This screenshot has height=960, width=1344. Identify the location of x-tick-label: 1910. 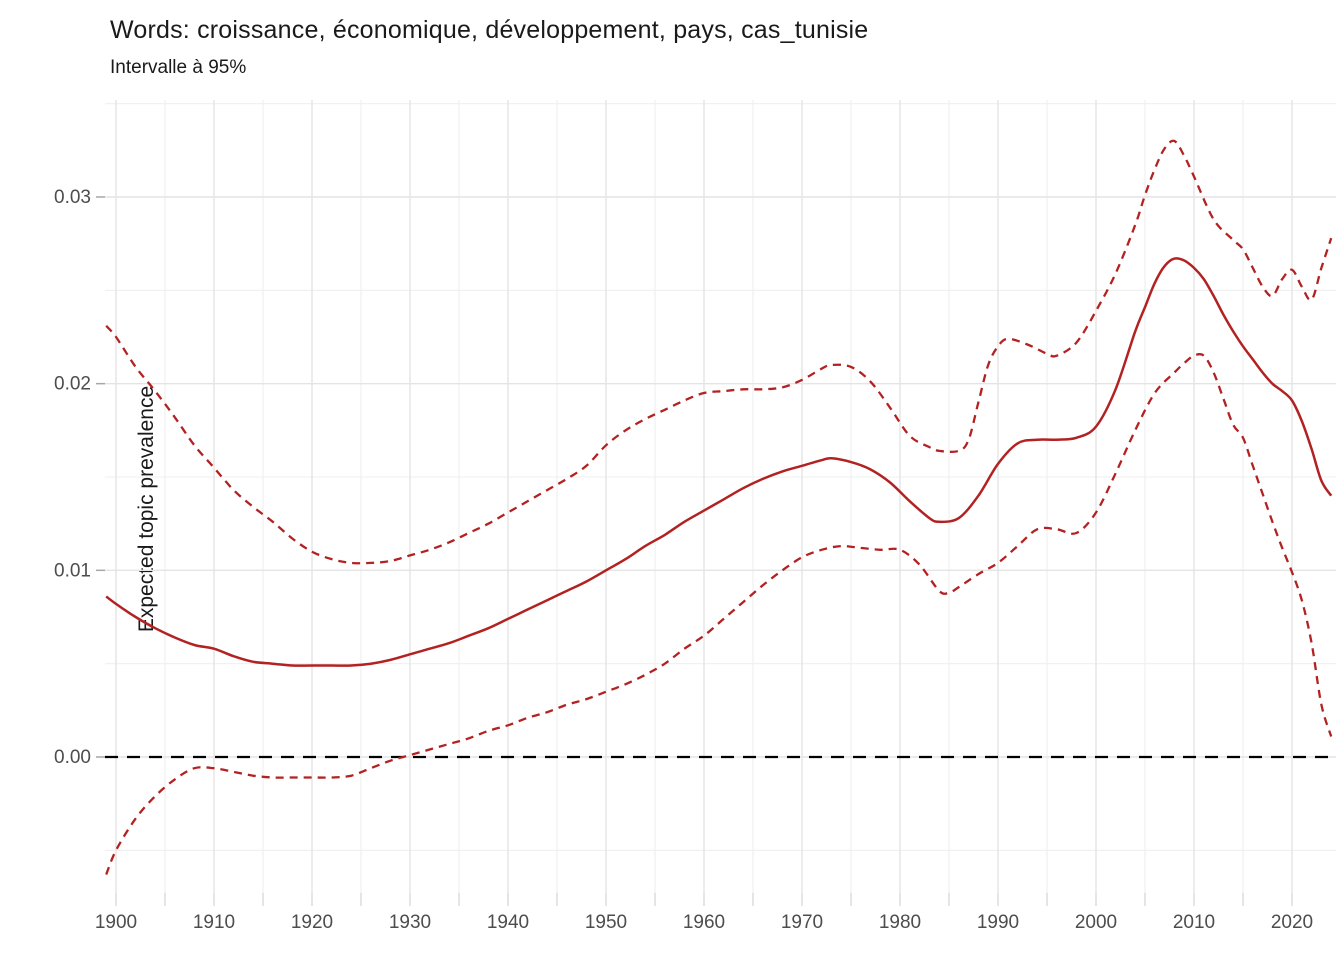
(214, 922).